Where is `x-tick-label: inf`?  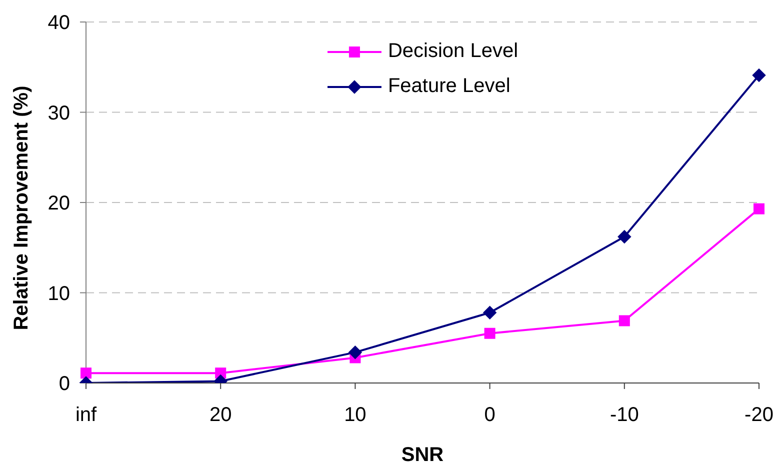
x-tick-label: inf is located at coordinates (86, 415).